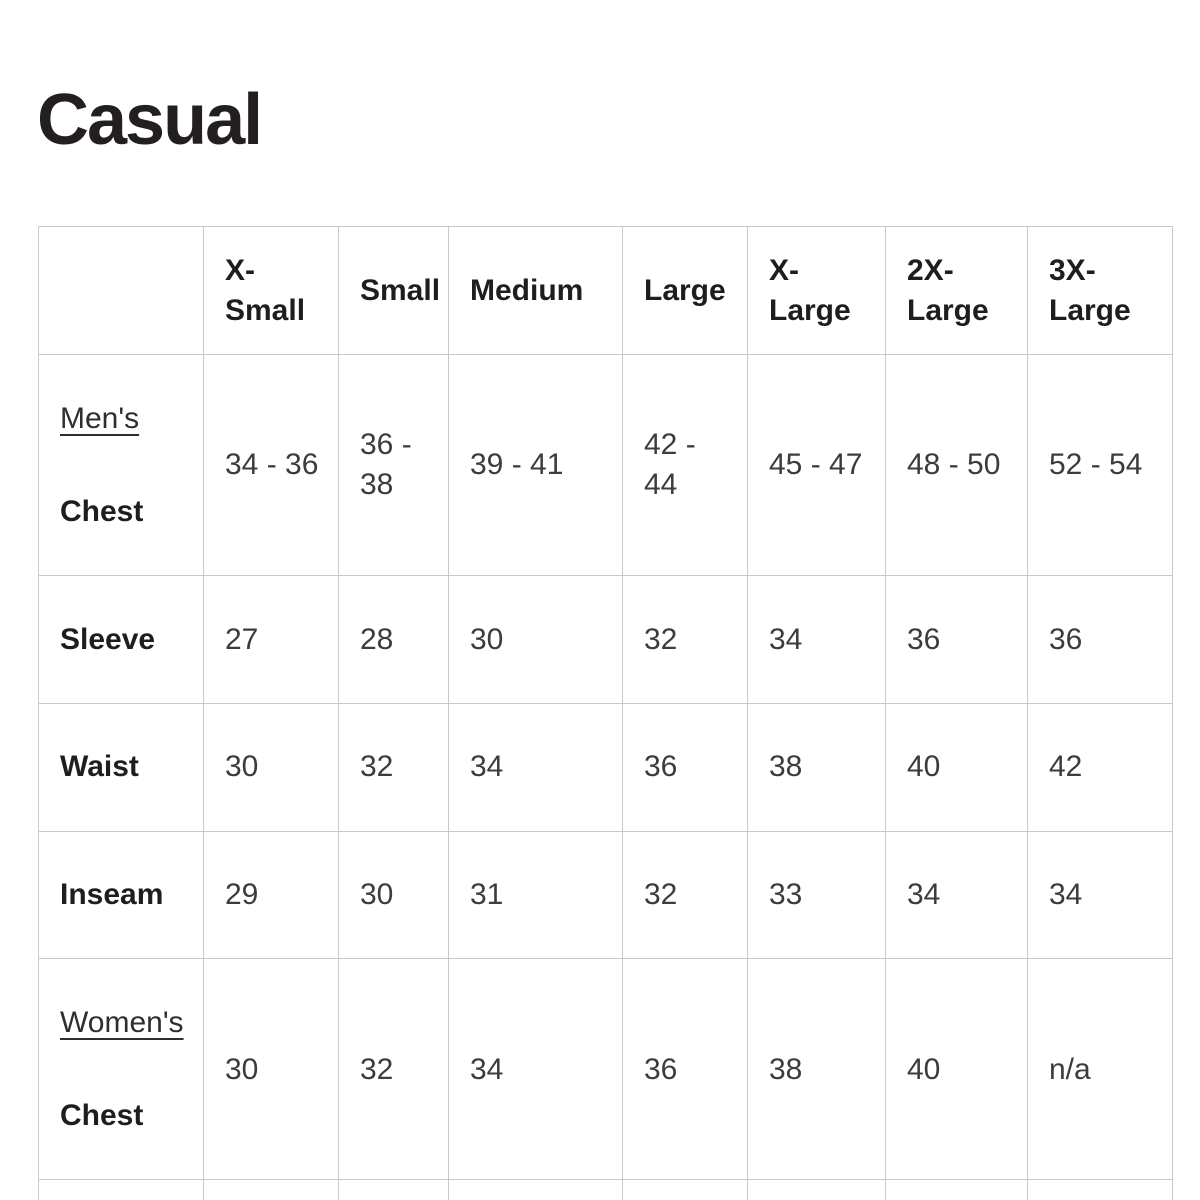 Image resolution: width=1200 pixels, height=1200 pixels. Describe the element at coordinates (100, 418) in the screenshot. I see `group-label-mens: Men's` at that location.